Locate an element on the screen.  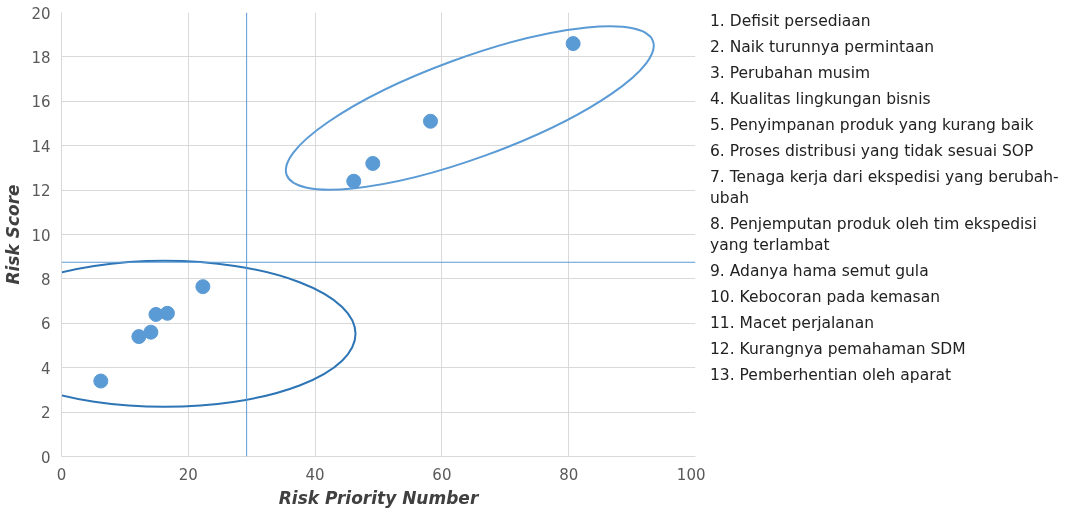
y-tick-label: 8 is located at coordinates (45, 279).